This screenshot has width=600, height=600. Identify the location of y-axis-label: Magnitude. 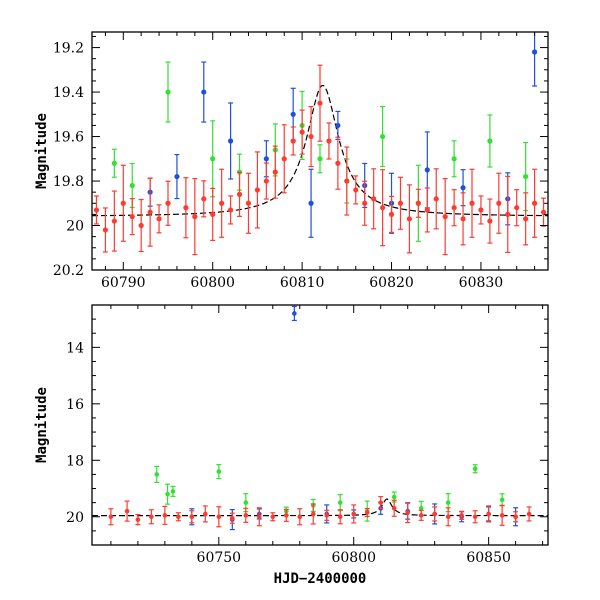
(42, 425).